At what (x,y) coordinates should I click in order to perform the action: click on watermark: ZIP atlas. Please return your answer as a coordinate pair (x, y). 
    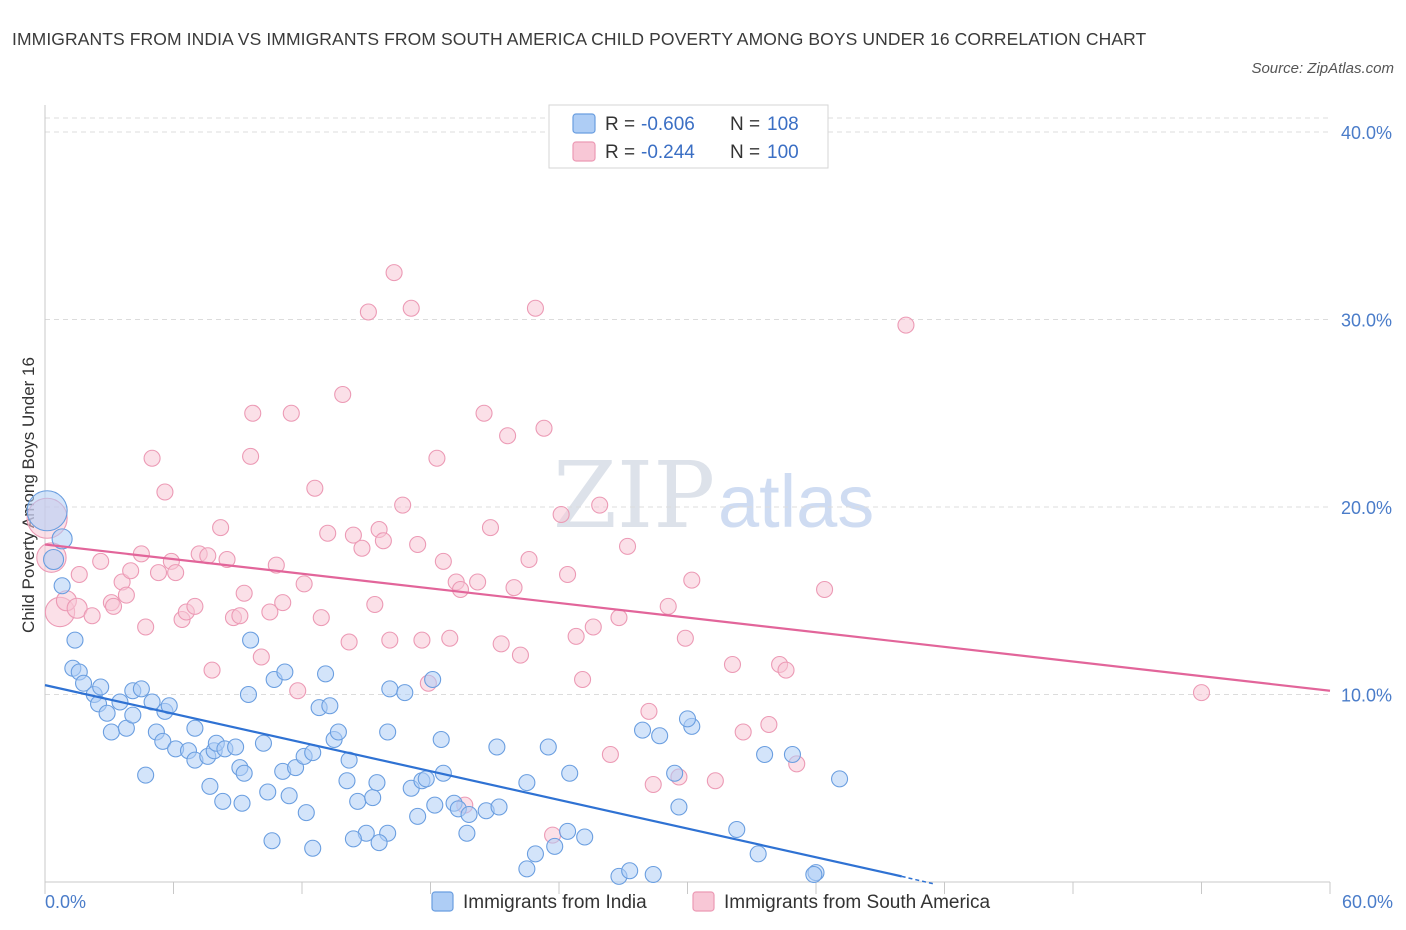
    Looking at the image, I should click on (713, 495).